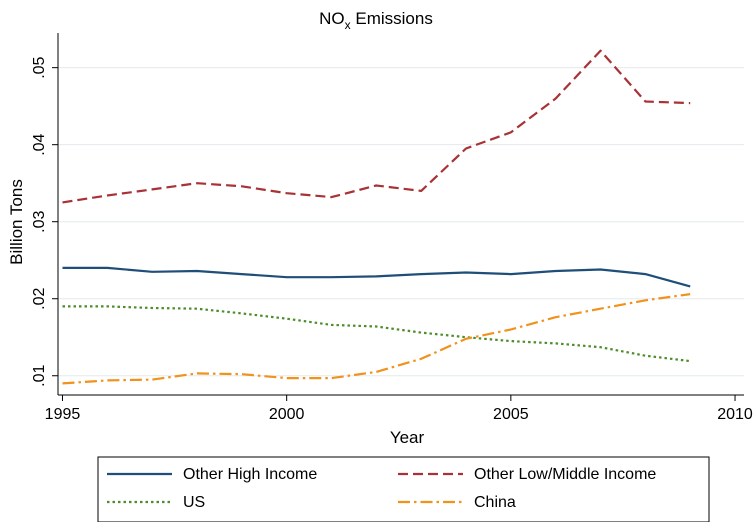 This screenshot has height=522, width=754. Describe the element at coordinates (39, 299) in the screenshot. I see `y-tick-label: .02` at that location.